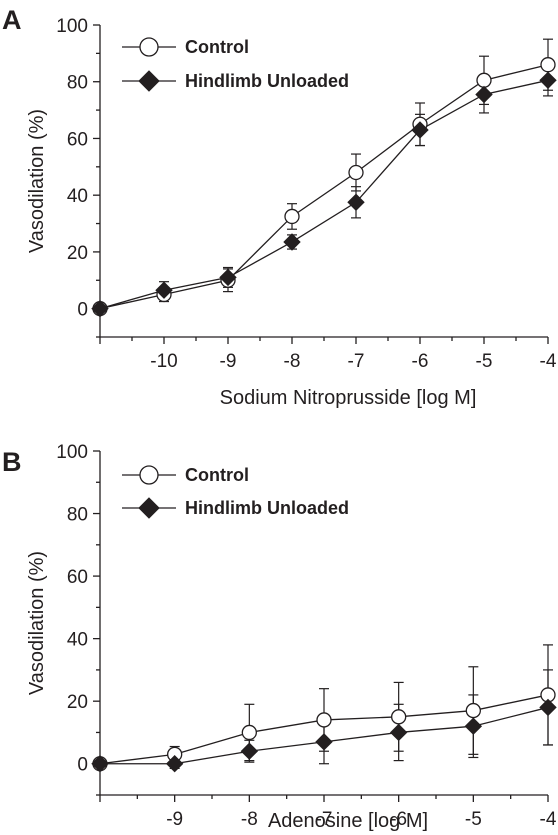  What do you see at coordinates (348, 821) in the screenshot?
I see `x-axis-title: Adenosine [log M]` at bounding box center [348, 821].